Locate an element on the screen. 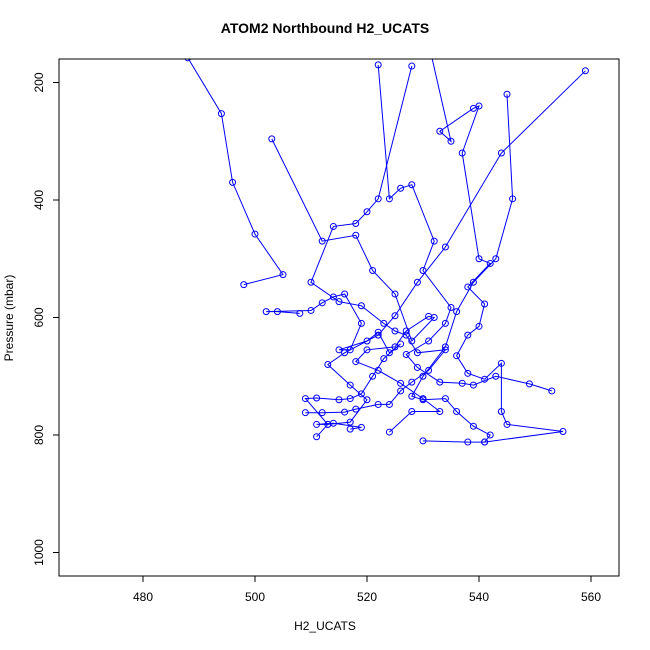 This screenshot has height=650, width=650. y-tick-label: 200 is located at coordinates (39, 82).